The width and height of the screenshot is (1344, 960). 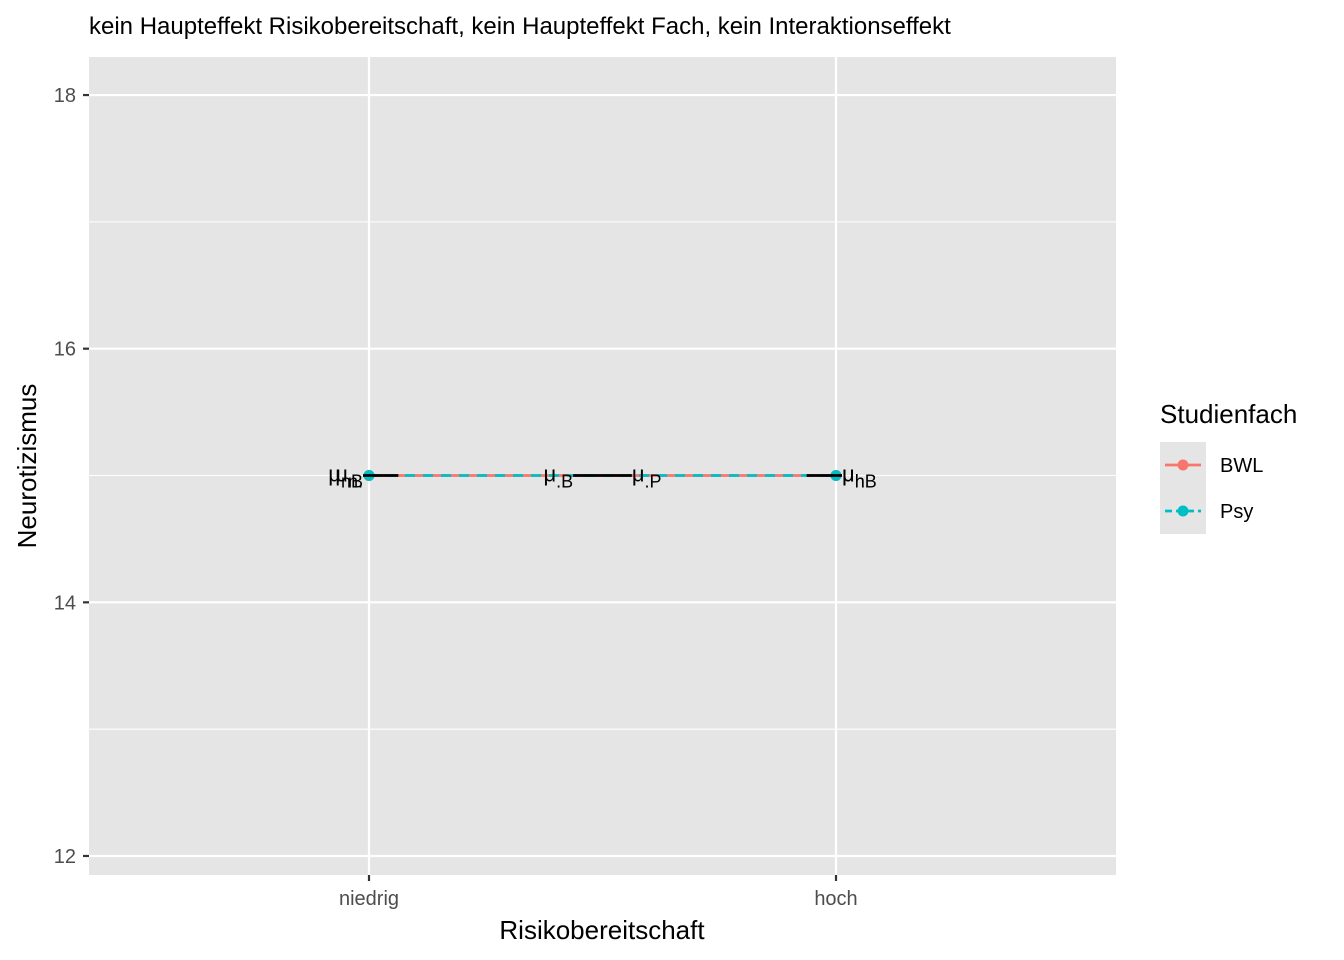 I want to click on legend-label-psy: Psy, so click(x=1236, y=512).